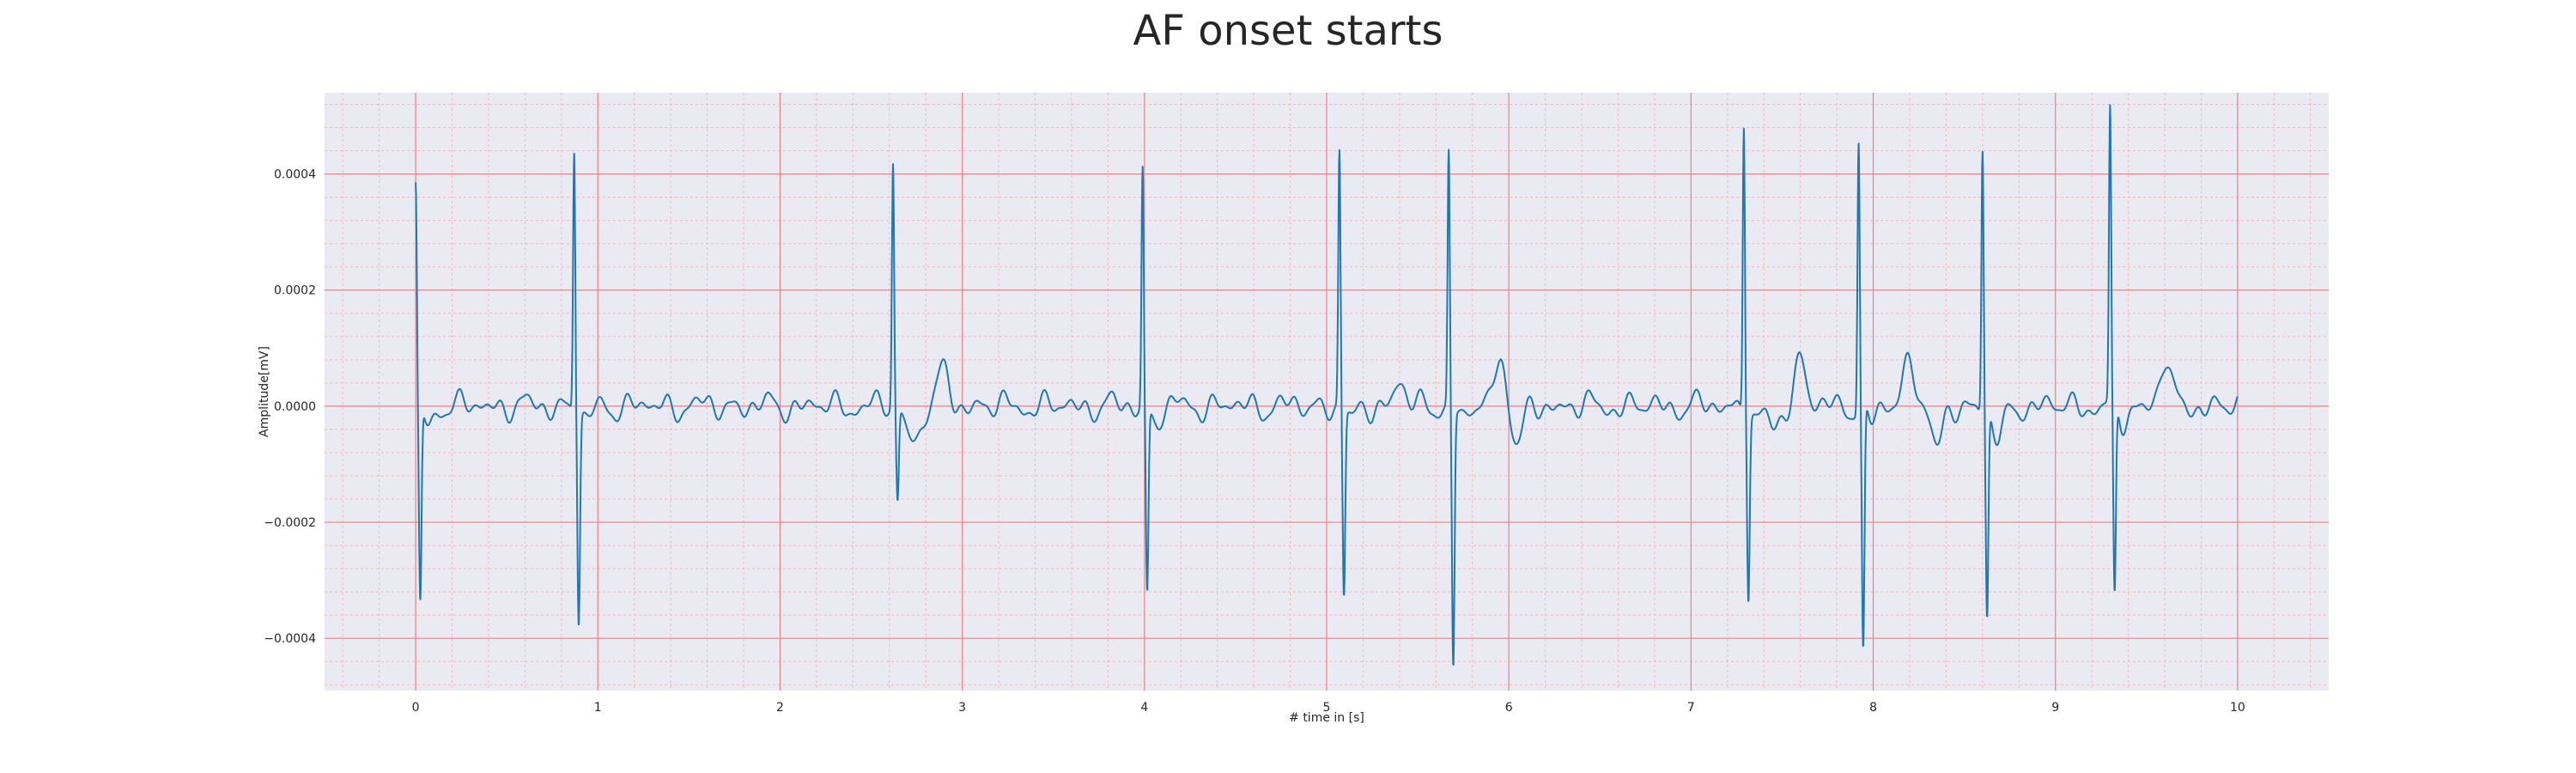 This screenshot has height=773, width=2576. What do you see at coordinates (295, 291) in the screenshot?
I see `y-tick-label: 0.0002` at bounding box center [295, 291].